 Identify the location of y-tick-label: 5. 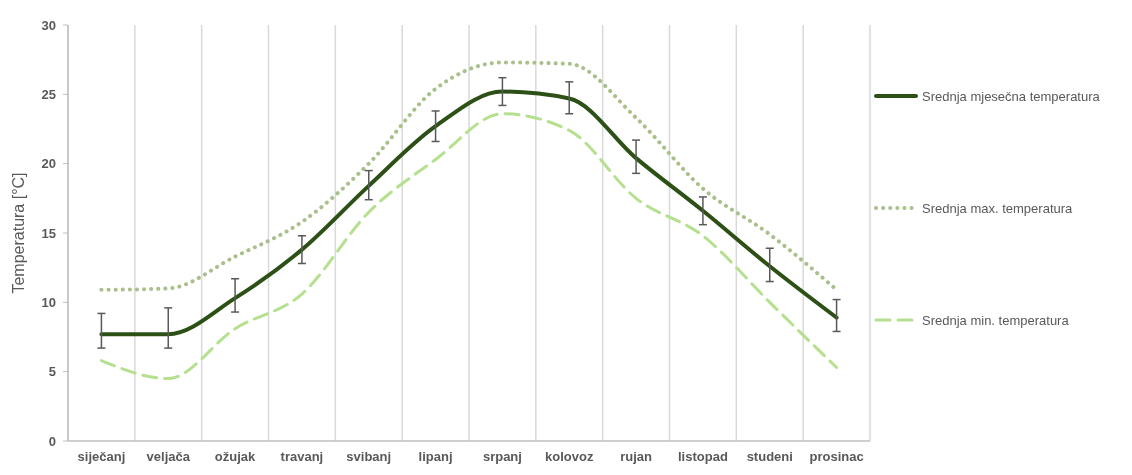
(52, 372).